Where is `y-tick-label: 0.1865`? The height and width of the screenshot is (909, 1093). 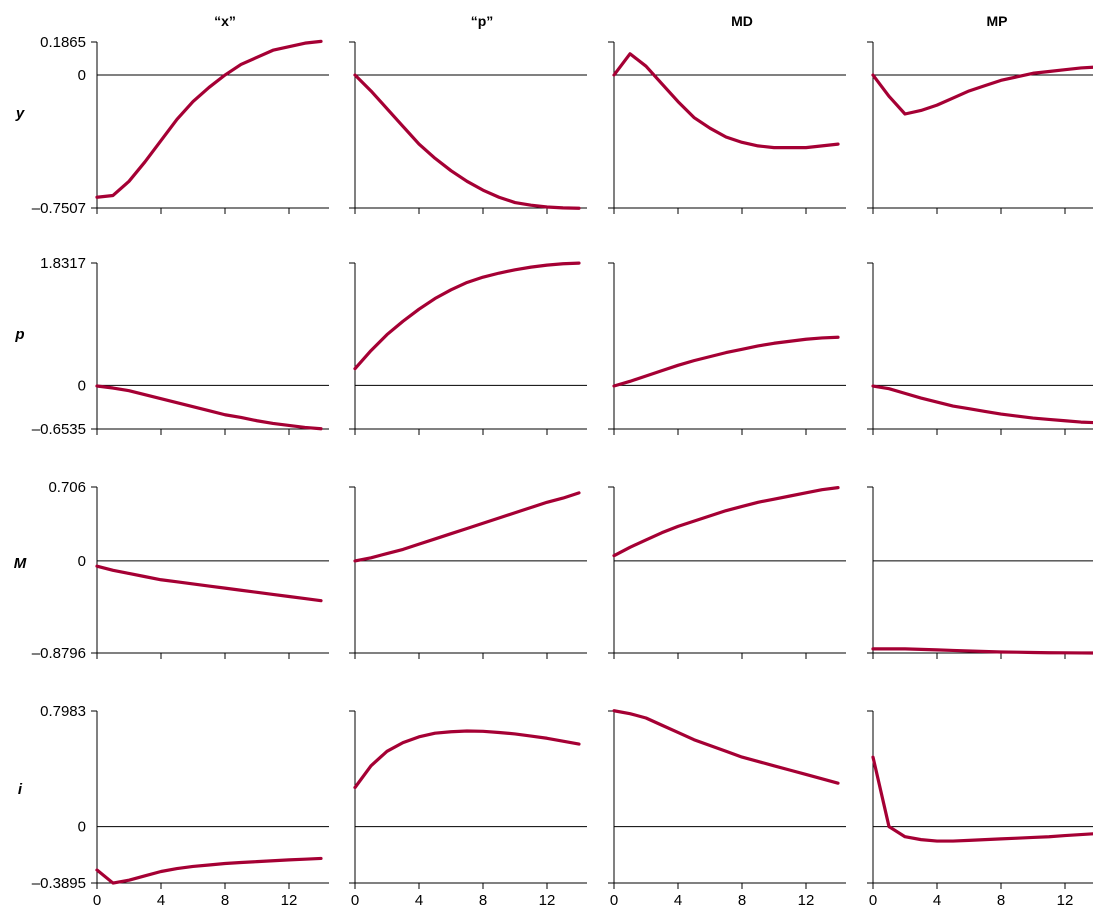
y-tick-label: 0.1865 is located at coordinates (63, 42).